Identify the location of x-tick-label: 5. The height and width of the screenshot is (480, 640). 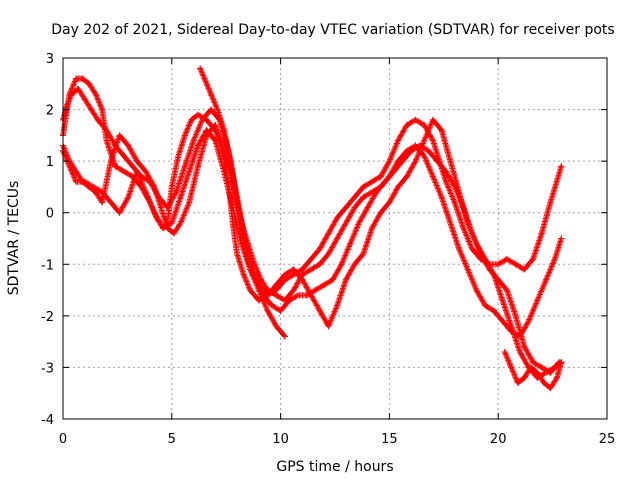
(172, 439).